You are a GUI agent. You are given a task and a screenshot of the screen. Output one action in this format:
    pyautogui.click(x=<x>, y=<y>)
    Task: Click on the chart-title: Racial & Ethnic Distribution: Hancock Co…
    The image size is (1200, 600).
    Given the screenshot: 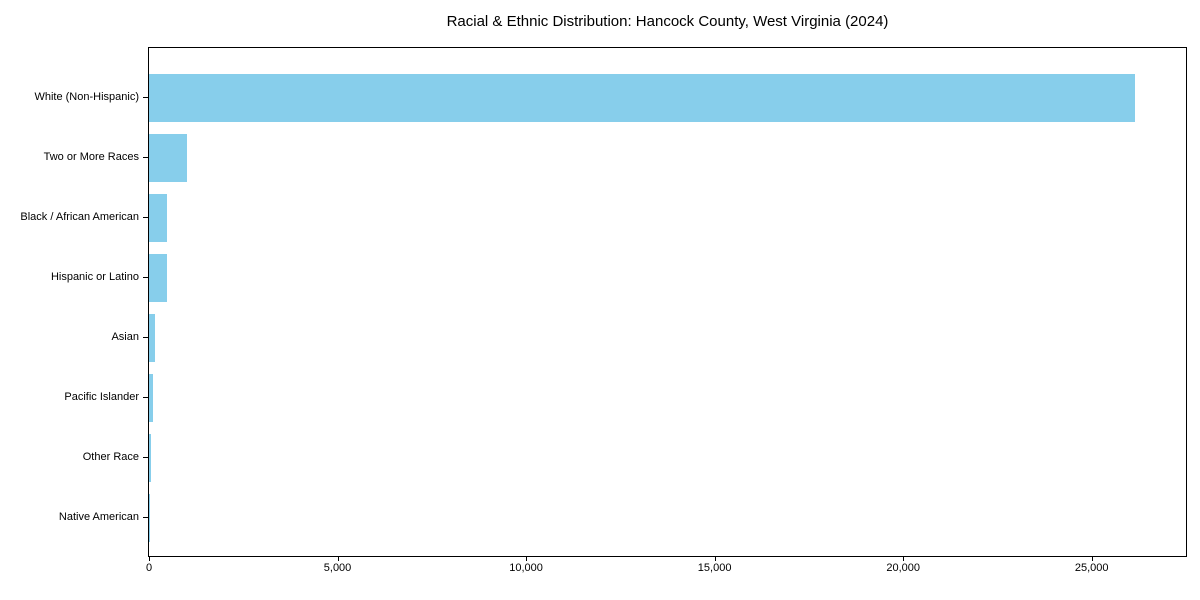 What is the action you would take?
    pyautogui.click(x=667, y=21)
    